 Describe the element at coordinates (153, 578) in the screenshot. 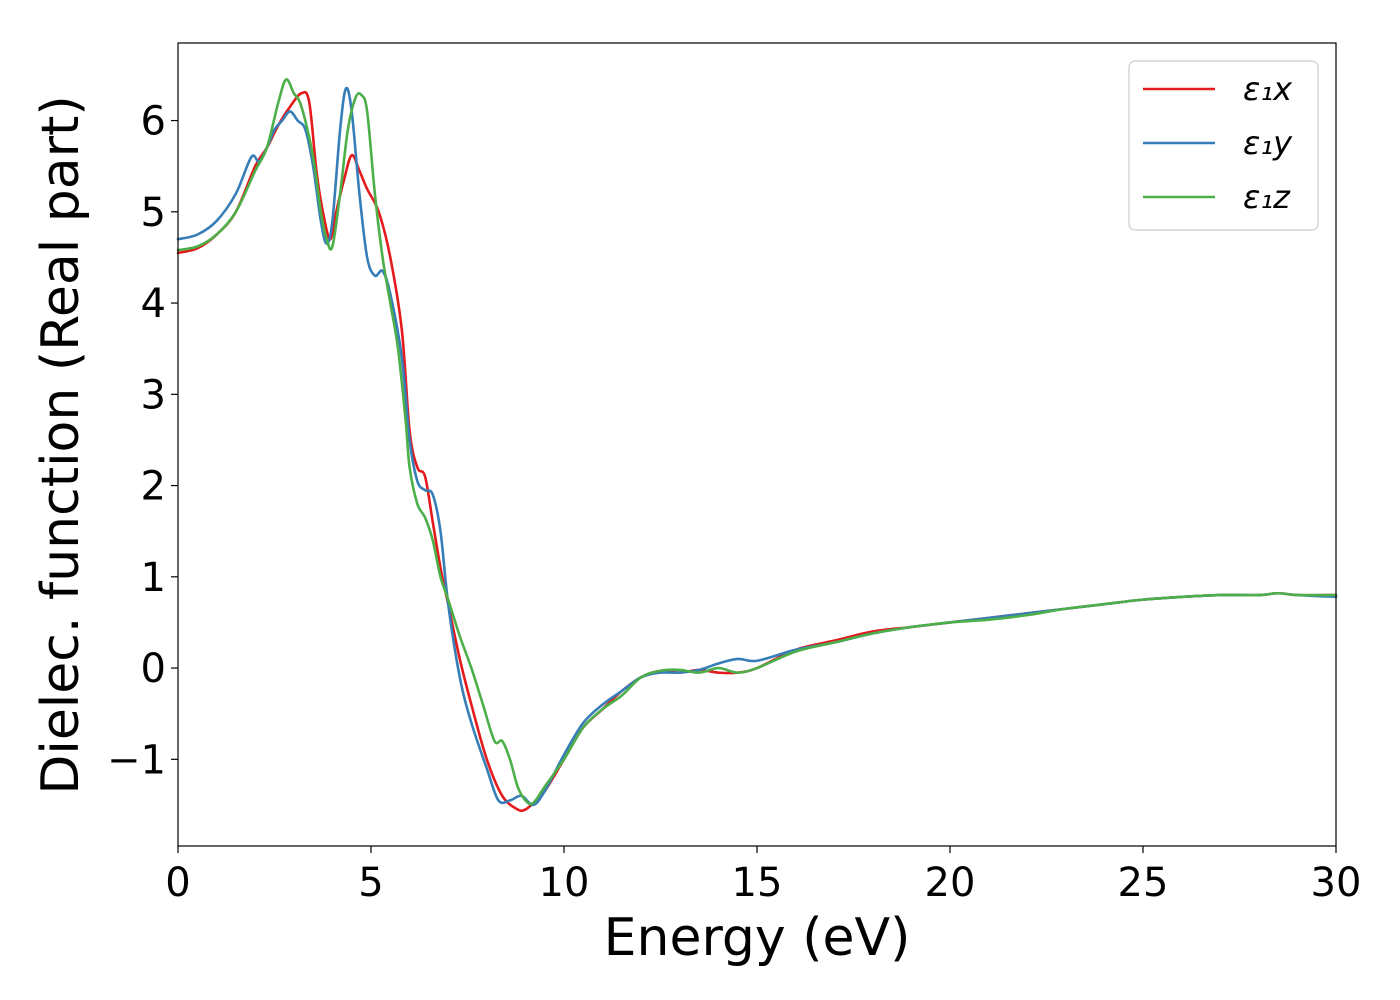

I see `y-tick-label: 1` at that location.